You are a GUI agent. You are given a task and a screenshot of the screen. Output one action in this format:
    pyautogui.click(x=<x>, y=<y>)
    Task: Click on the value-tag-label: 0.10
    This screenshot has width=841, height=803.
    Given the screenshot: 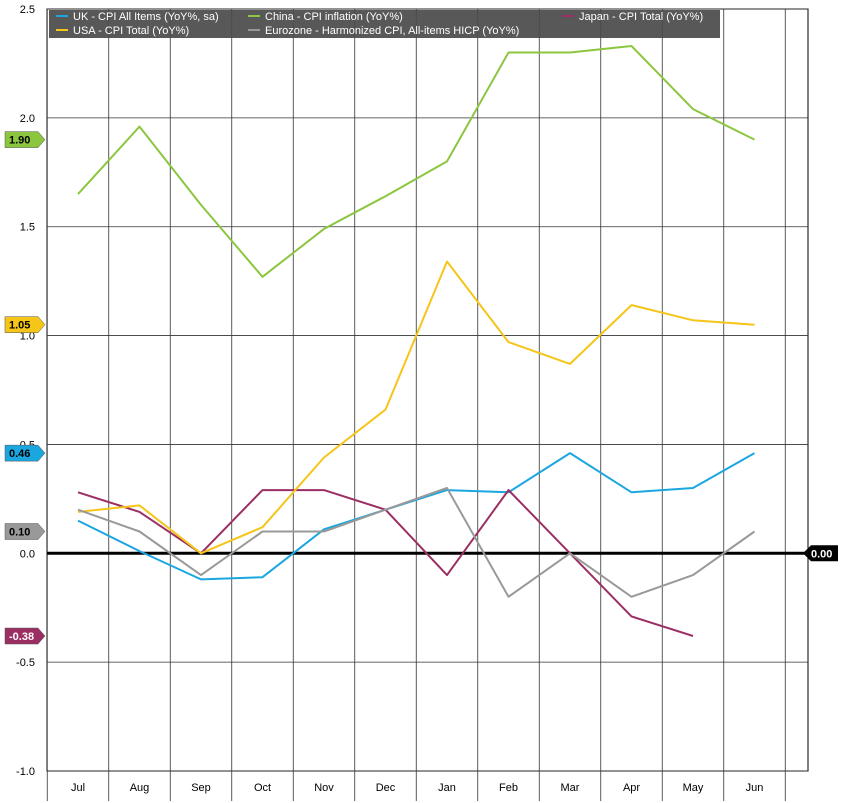 What is the action you would take?
    pyautogui.click(x=19, y=533)
    